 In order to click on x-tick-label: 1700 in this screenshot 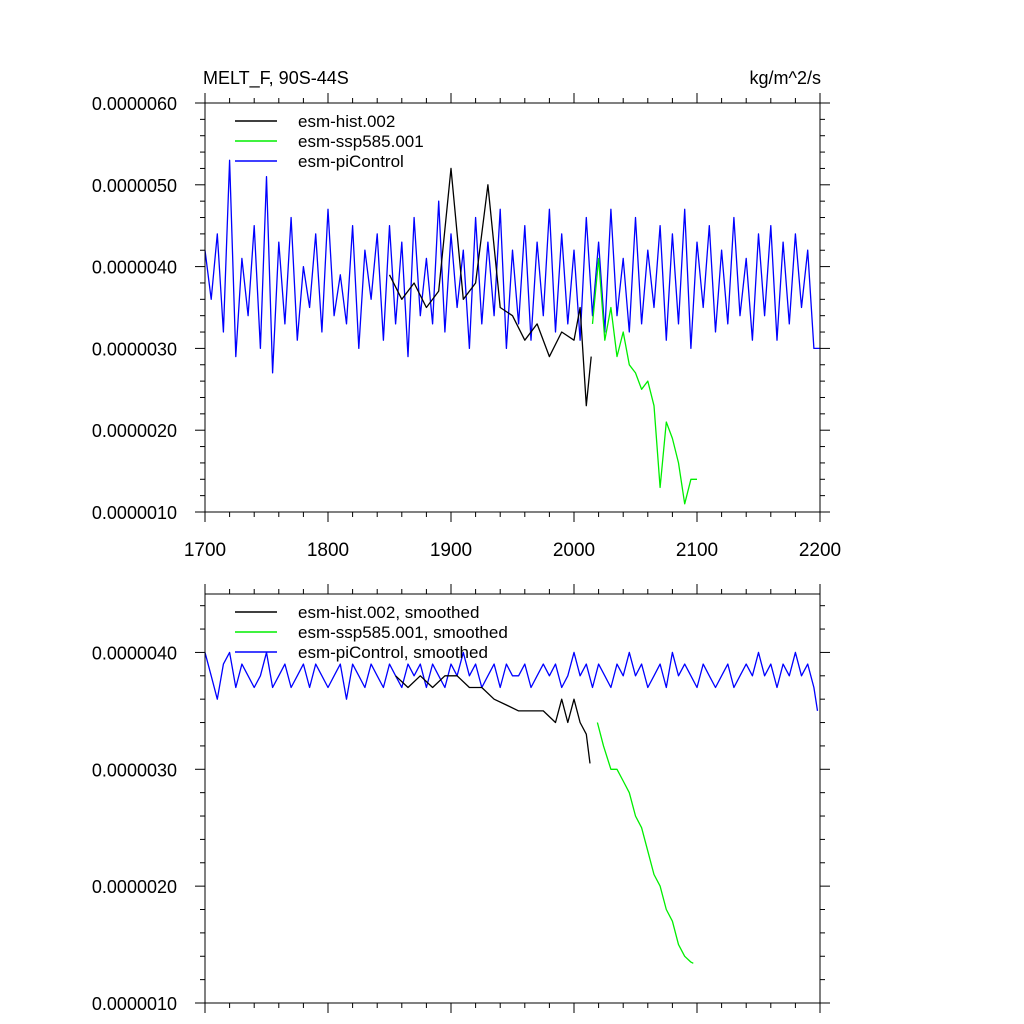, I will do `click(205, 550)`.